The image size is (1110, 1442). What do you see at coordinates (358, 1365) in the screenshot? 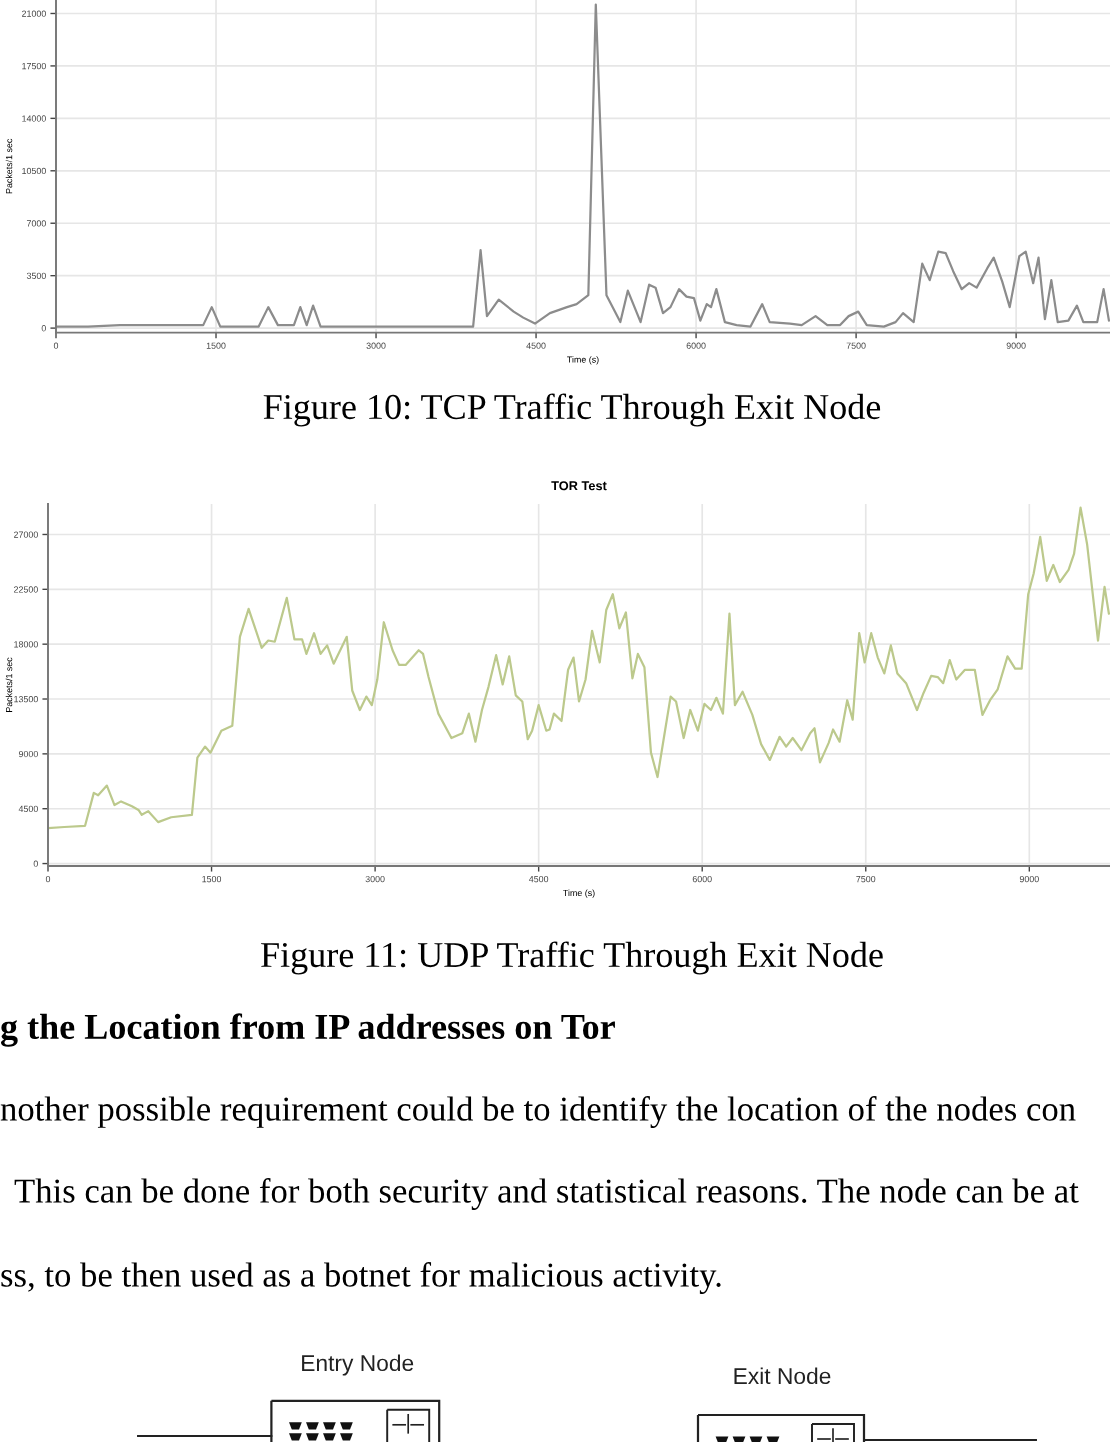
I see `category-label: Entry Node` at bounding box center [358, 1365].